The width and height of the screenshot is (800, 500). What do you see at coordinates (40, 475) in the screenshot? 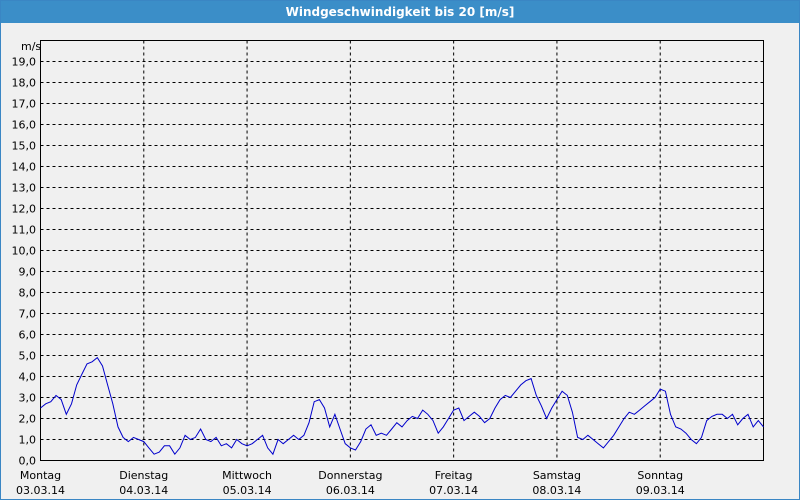
I see `x-tick-day: Montag` at bounding box center [40, 475].